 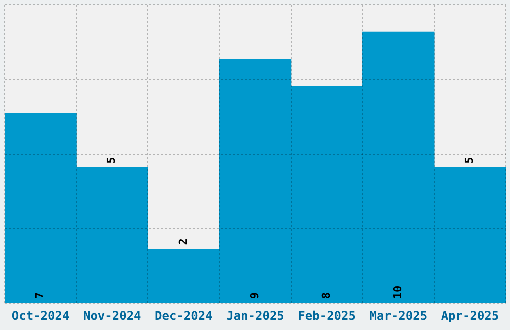 What do you see at coordinates (327, 315) in the screenshot?
I see `x-tick-label: Feb-2025` at bounding box center [327, 315].